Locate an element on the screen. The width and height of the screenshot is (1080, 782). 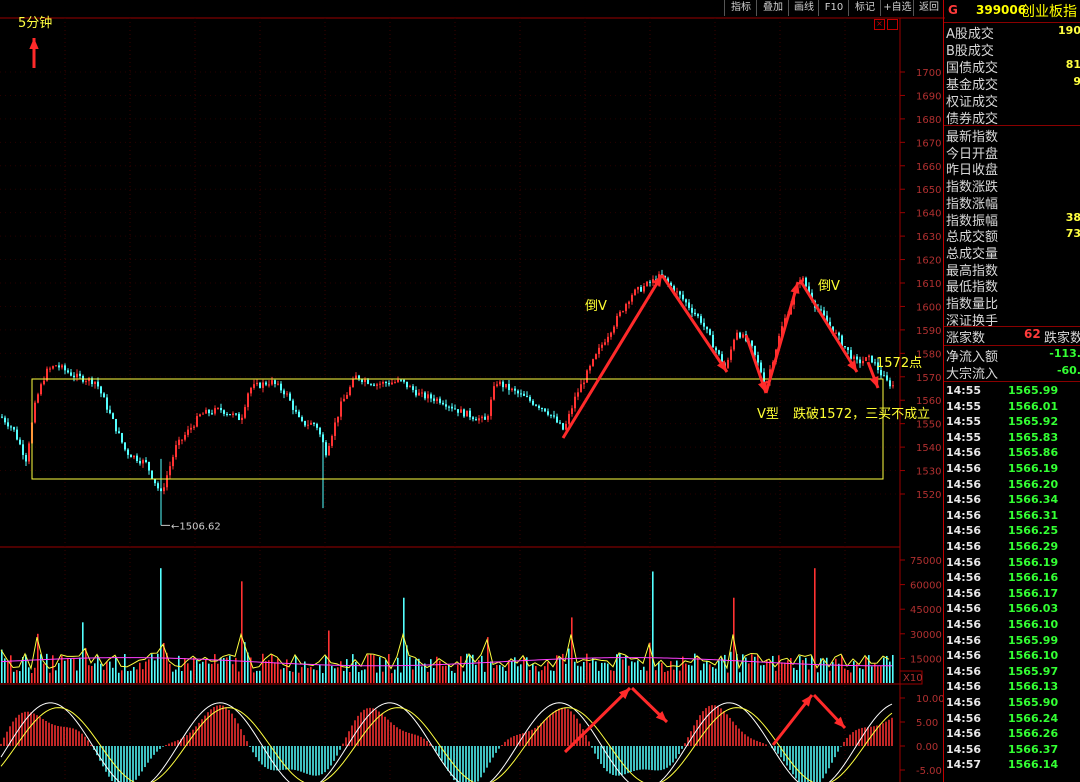
index-stat-row: 指数涨幅 is located at coordinates (972, 202).